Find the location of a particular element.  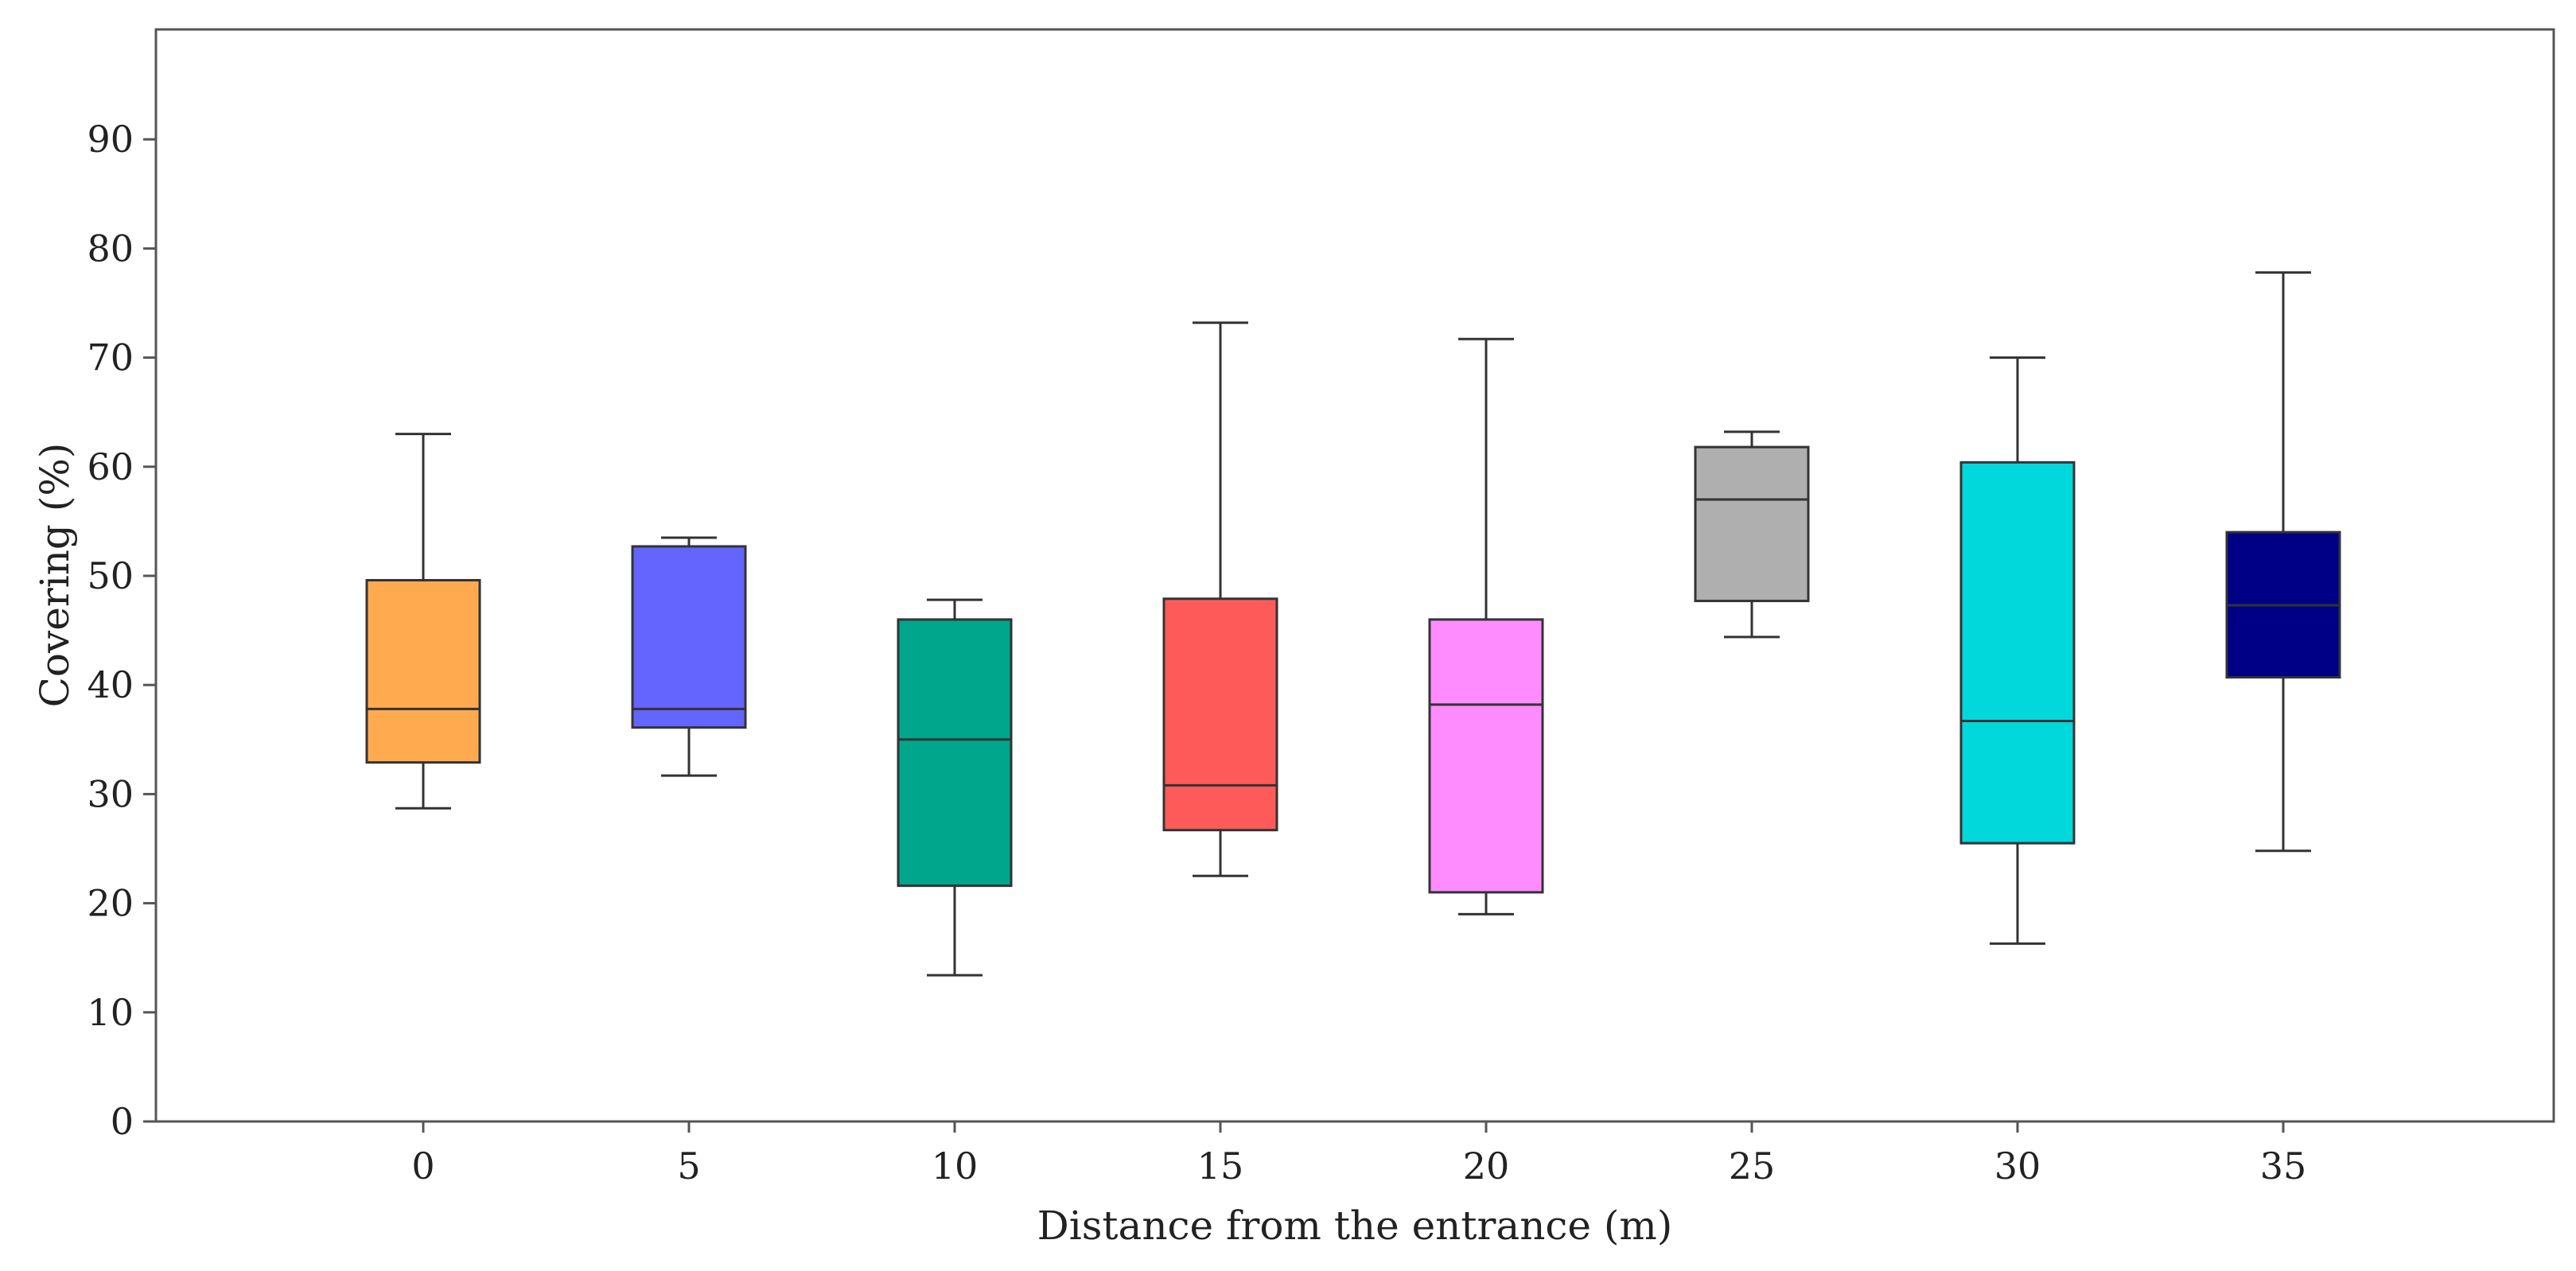

x-tick-label: 25 is located at coordinates (1753, 1166).